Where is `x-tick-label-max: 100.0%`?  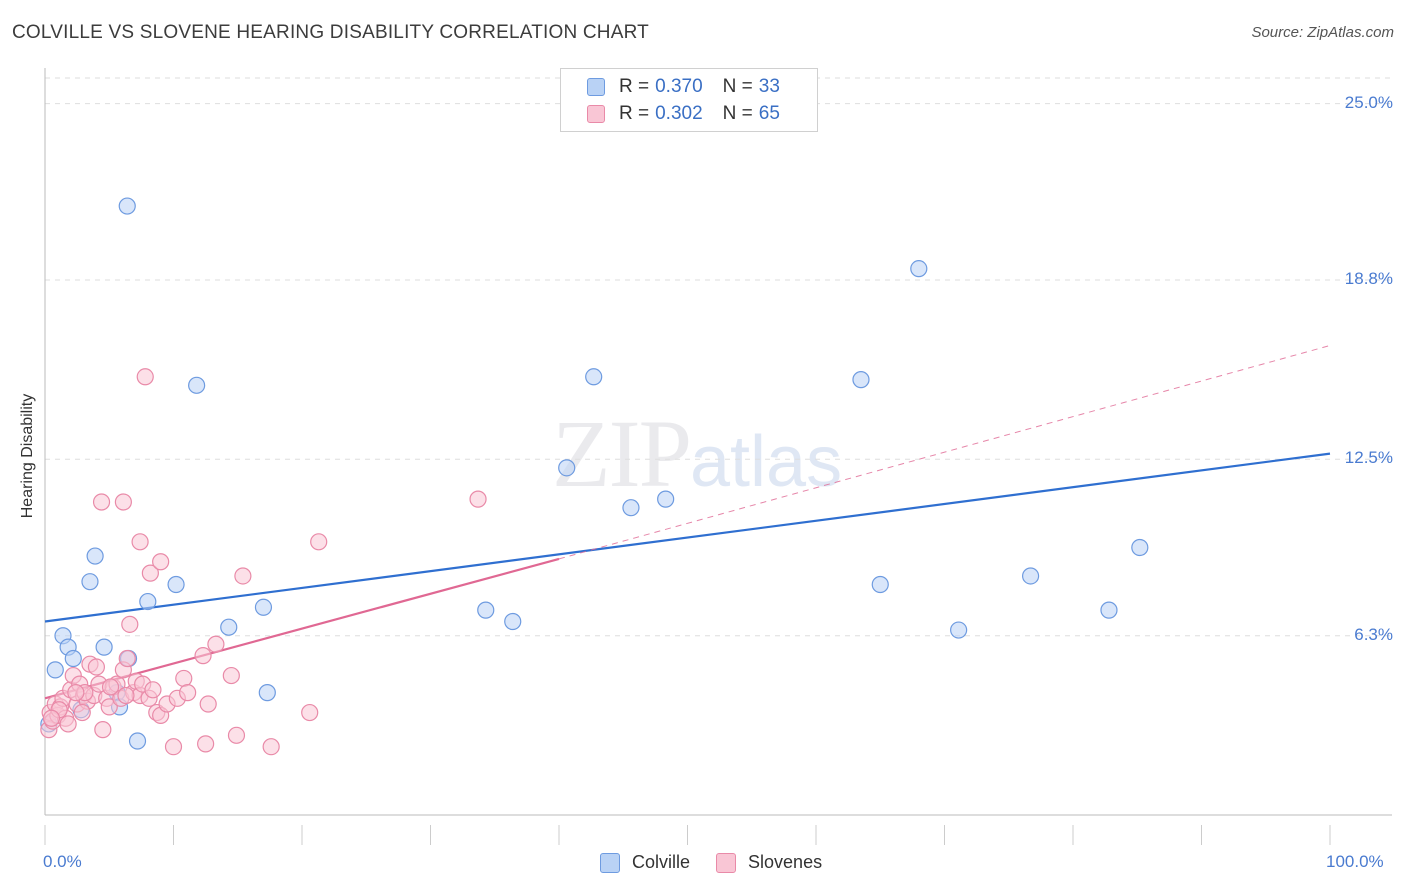 x-tick-label-max: 100.0% is located at coordinates (1355, 861).